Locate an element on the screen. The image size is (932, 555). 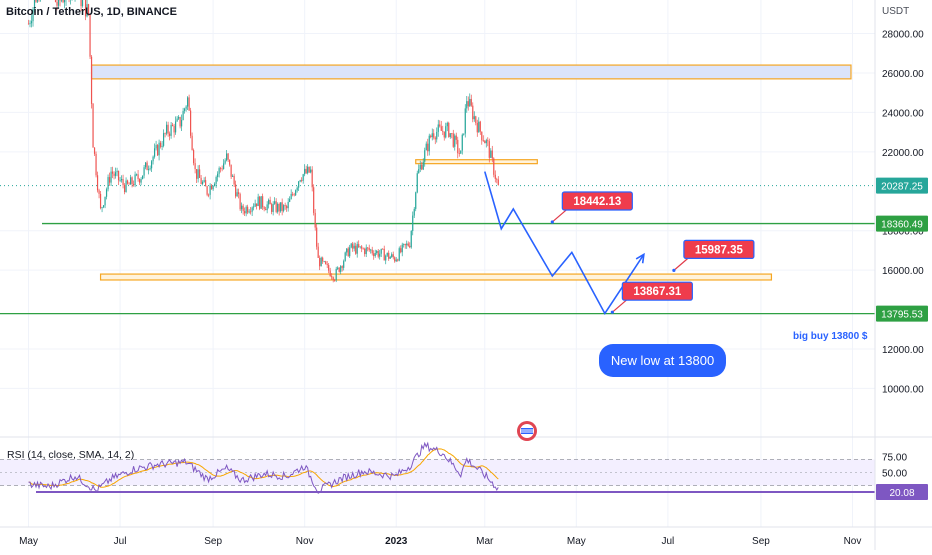
y-tick-label: 28000.00 is located at coordinates (903, 35).